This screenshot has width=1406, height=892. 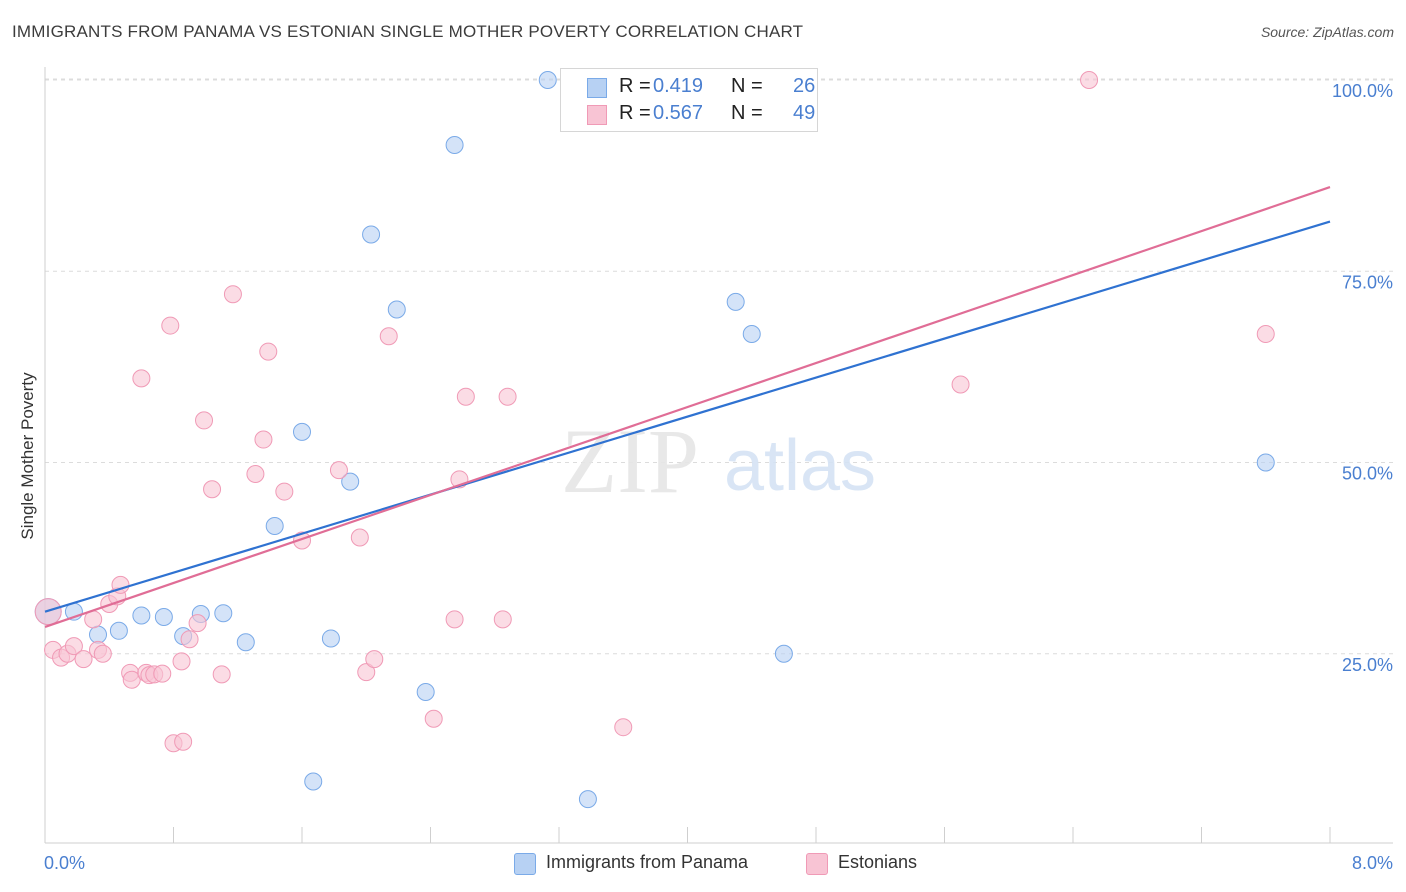 What do you see at coordinates (1362, 91) in the screenshot?
I see `y-tick-label: 100.0%` at bounding box center [1362, 91].